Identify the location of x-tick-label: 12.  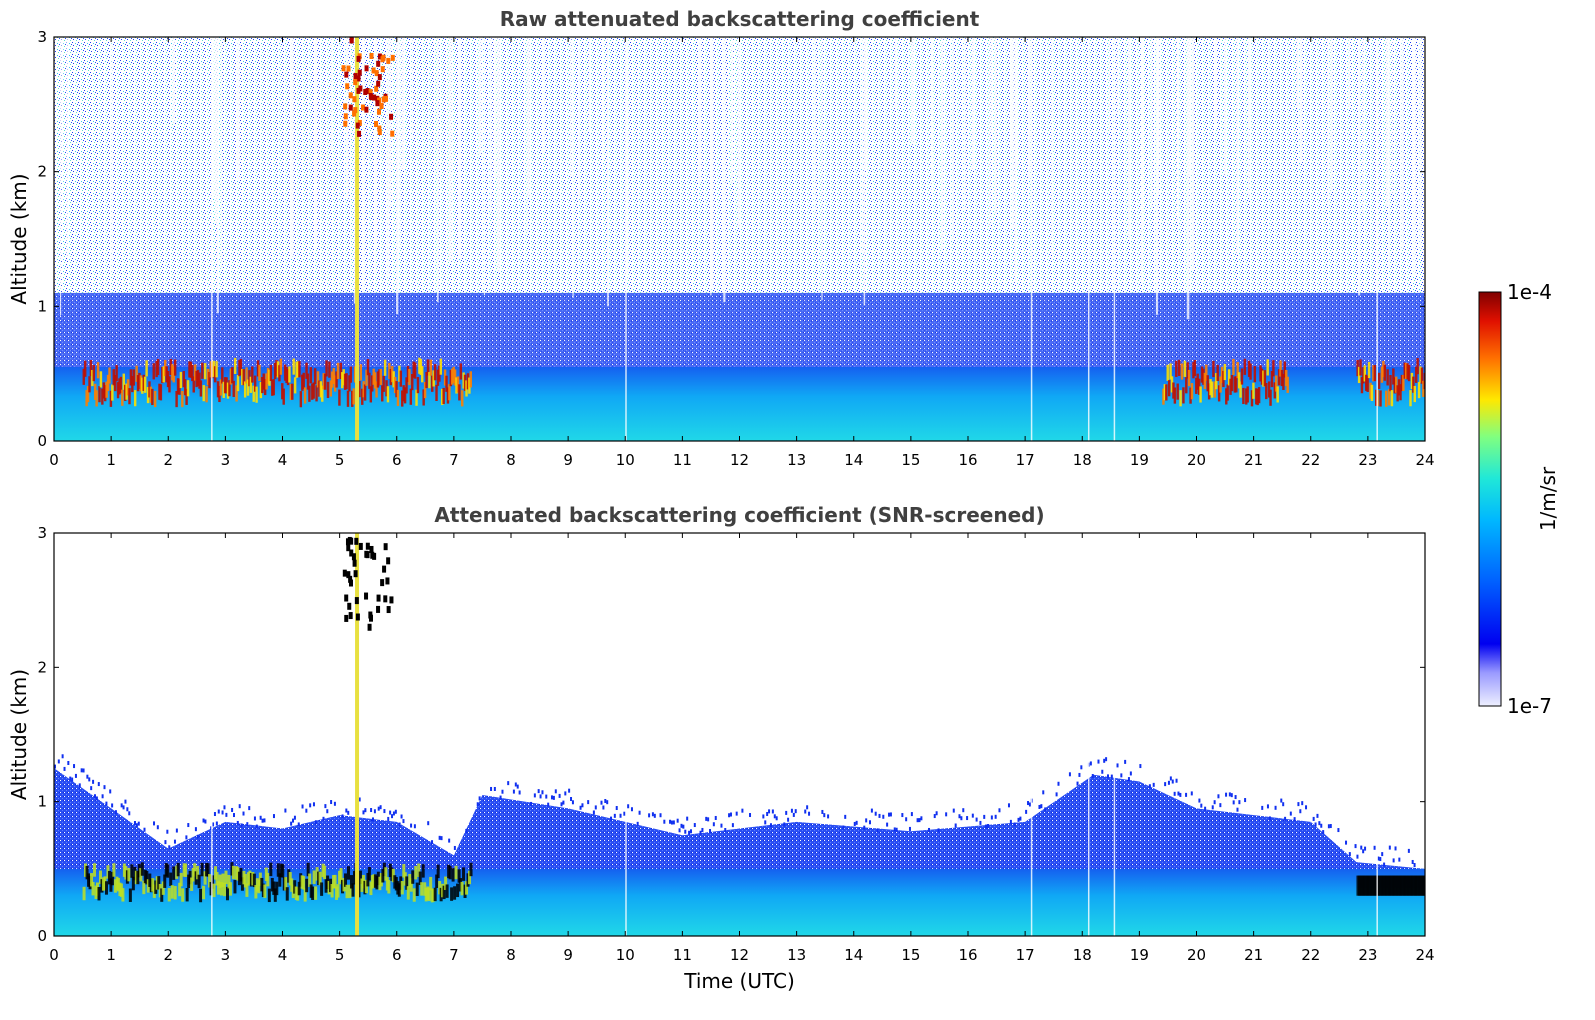
(739, 460).